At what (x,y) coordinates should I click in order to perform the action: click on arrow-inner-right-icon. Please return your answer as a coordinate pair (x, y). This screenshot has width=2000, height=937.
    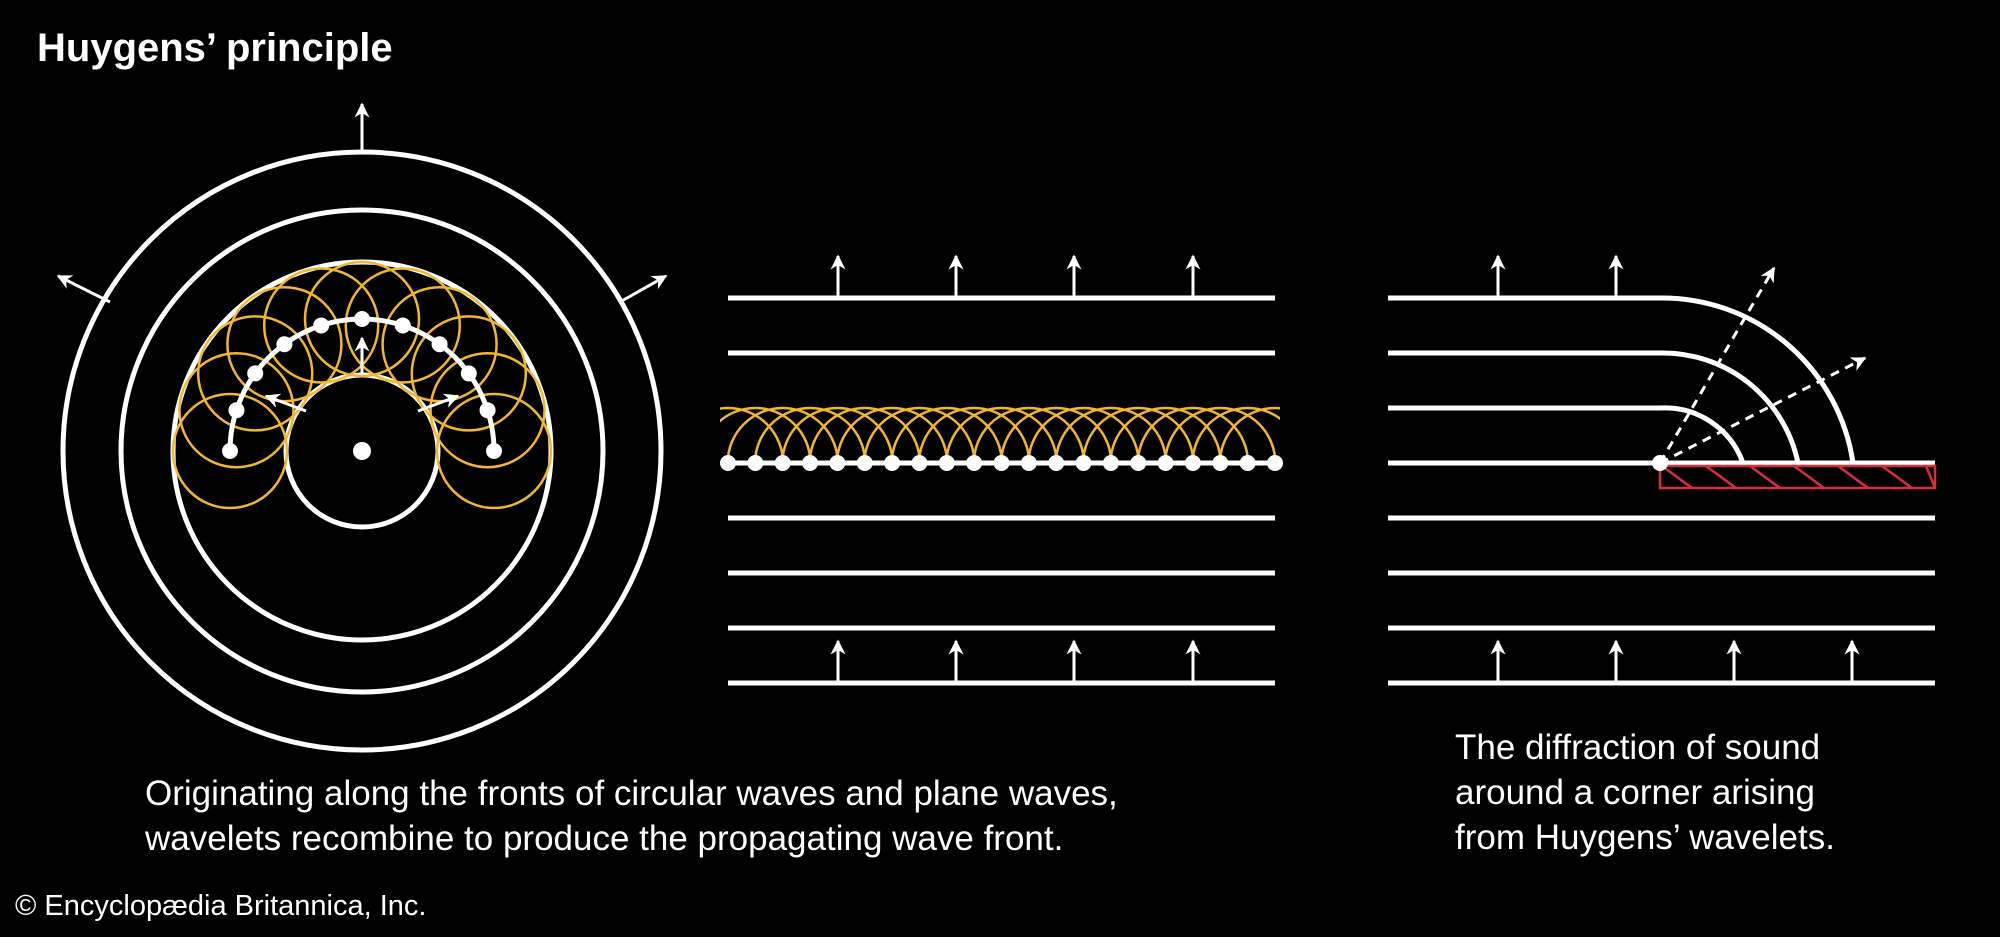
    Looking at the image, I should click on (438, 403).